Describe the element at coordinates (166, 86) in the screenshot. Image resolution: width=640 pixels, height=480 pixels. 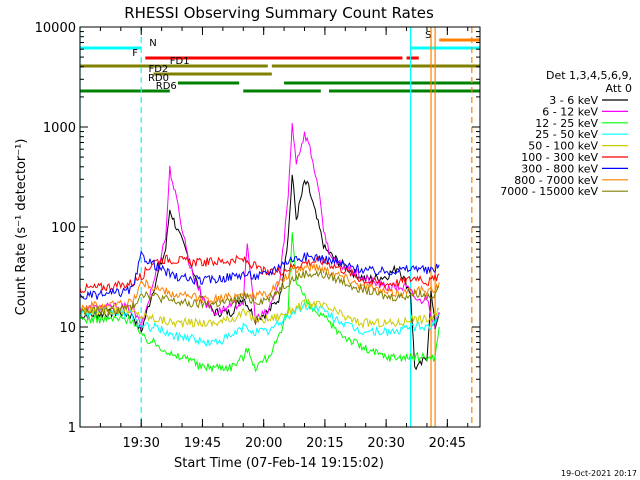
I see `flag-label-rd6: RD6` at that location.